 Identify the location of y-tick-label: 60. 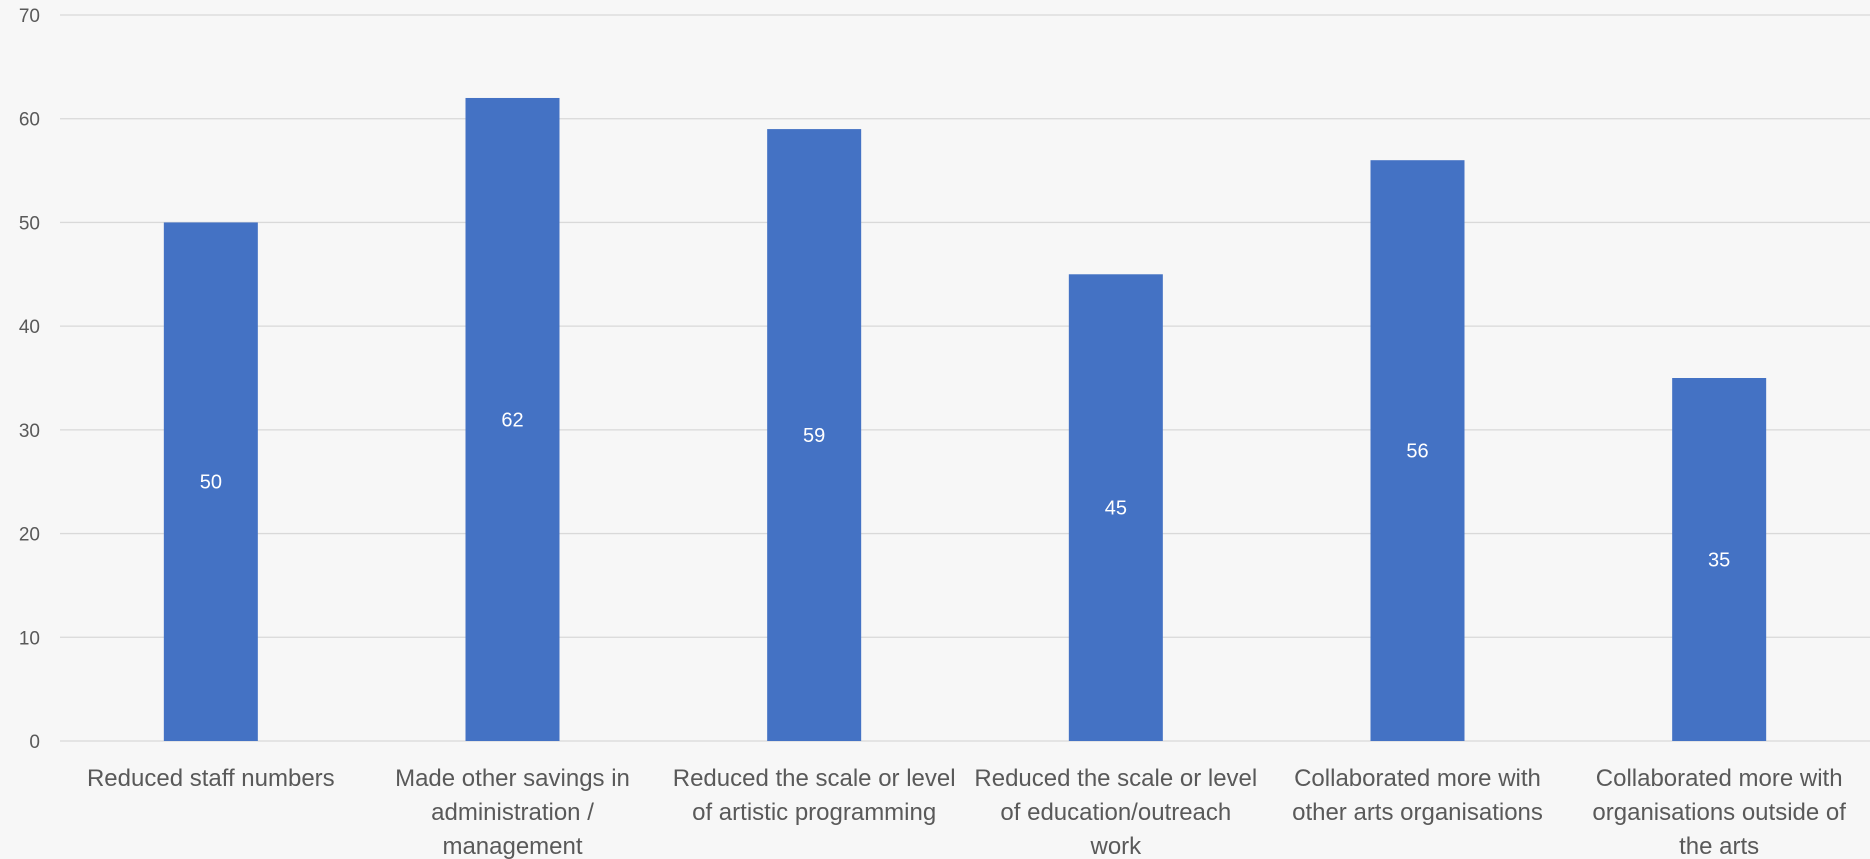
(29, 120).